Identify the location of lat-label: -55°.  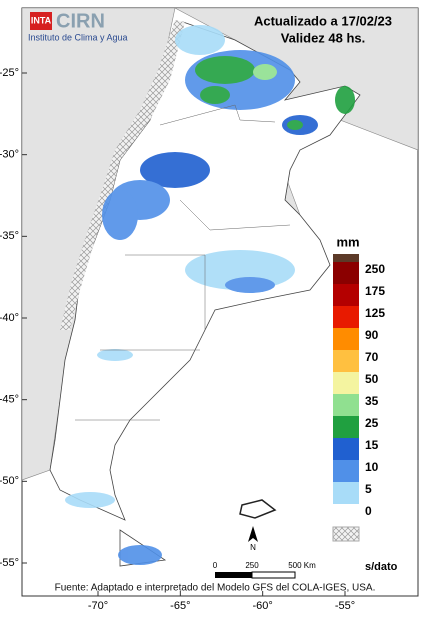
(9, 563).